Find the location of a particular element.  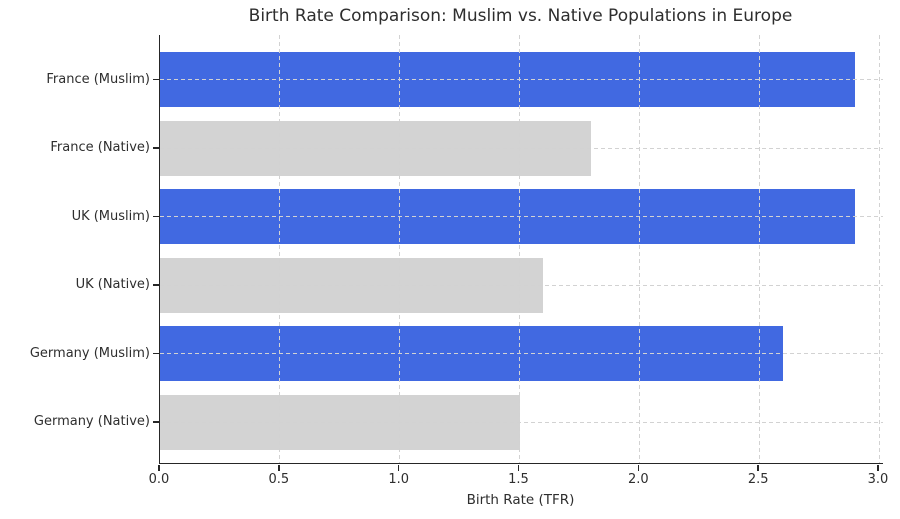

x-tick-label: 0.5 is located at coordinates (279, 479).